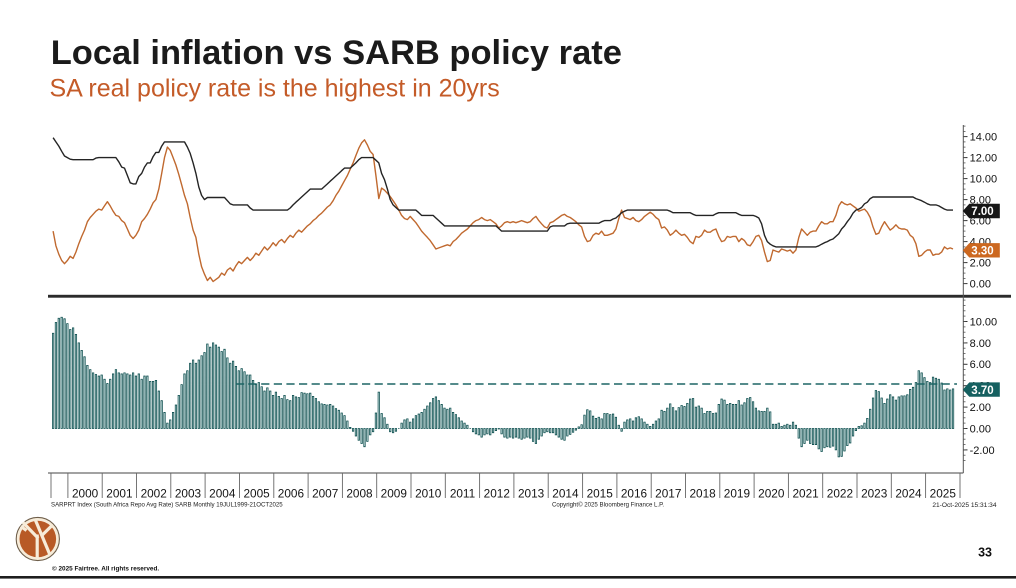  Describe the element at coordinates (982, 252) in the screenshot. I see `svg-text: 3.30` at that location.